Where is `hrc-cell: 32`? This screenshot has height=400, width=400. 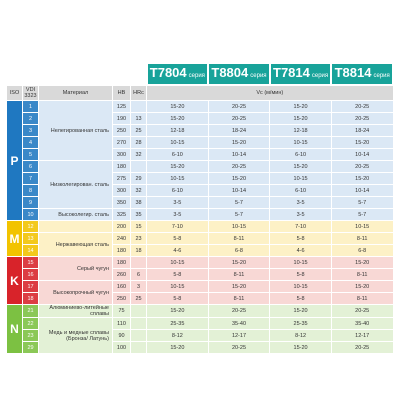 hrc-cell: 32 is located at coordinates (138, 154).